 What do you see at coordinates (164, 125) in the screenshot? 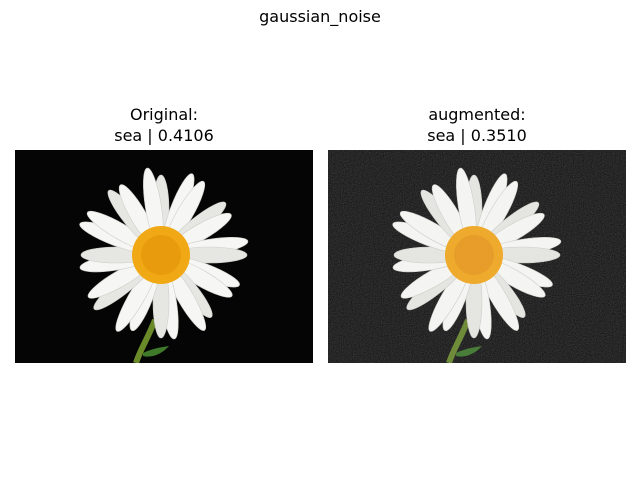
I see `panel-title-original: Original: sea | 0.4106` at bounding box center [164, 125].